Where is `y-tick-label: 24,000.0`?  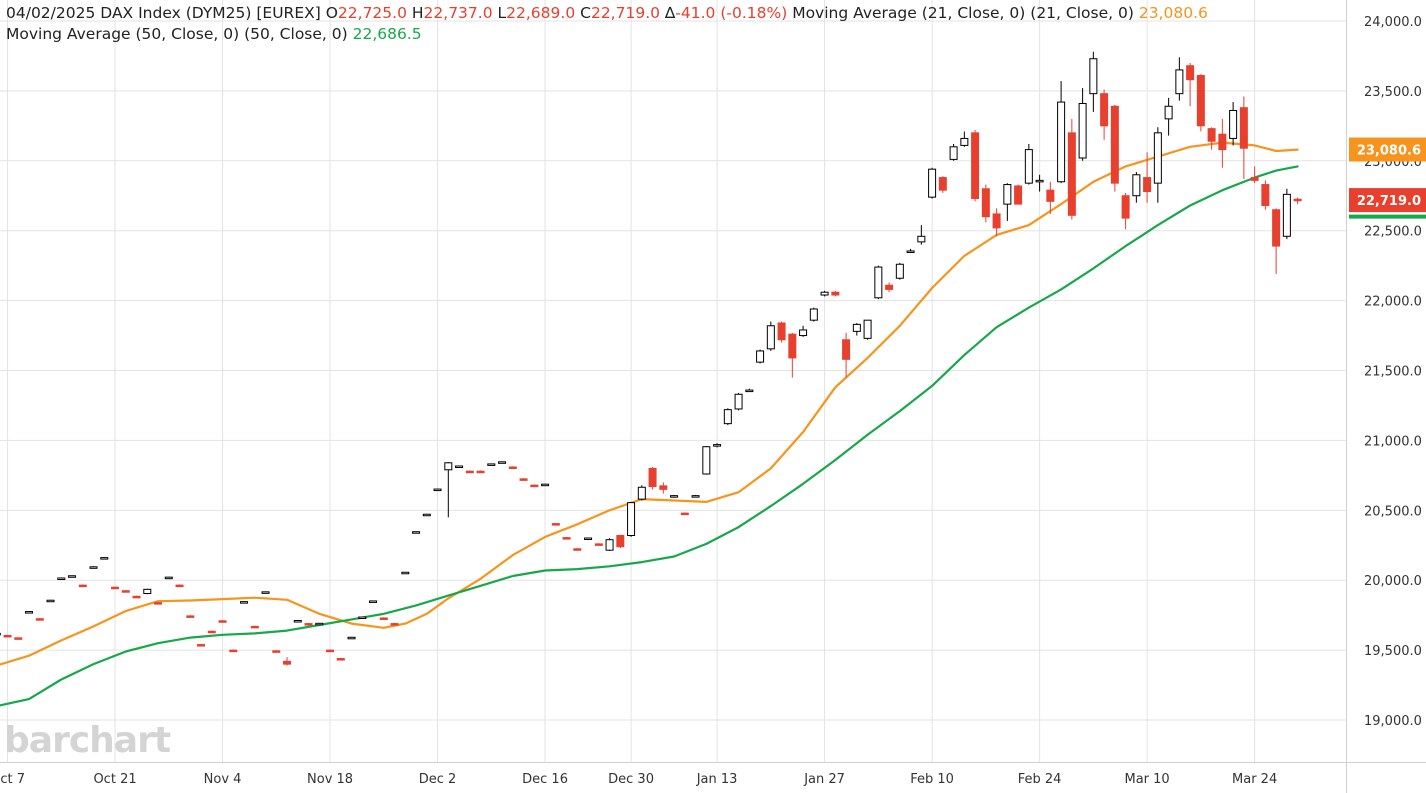 y-tick-label: 24,000.0 is located at coordinates (1393, 22).